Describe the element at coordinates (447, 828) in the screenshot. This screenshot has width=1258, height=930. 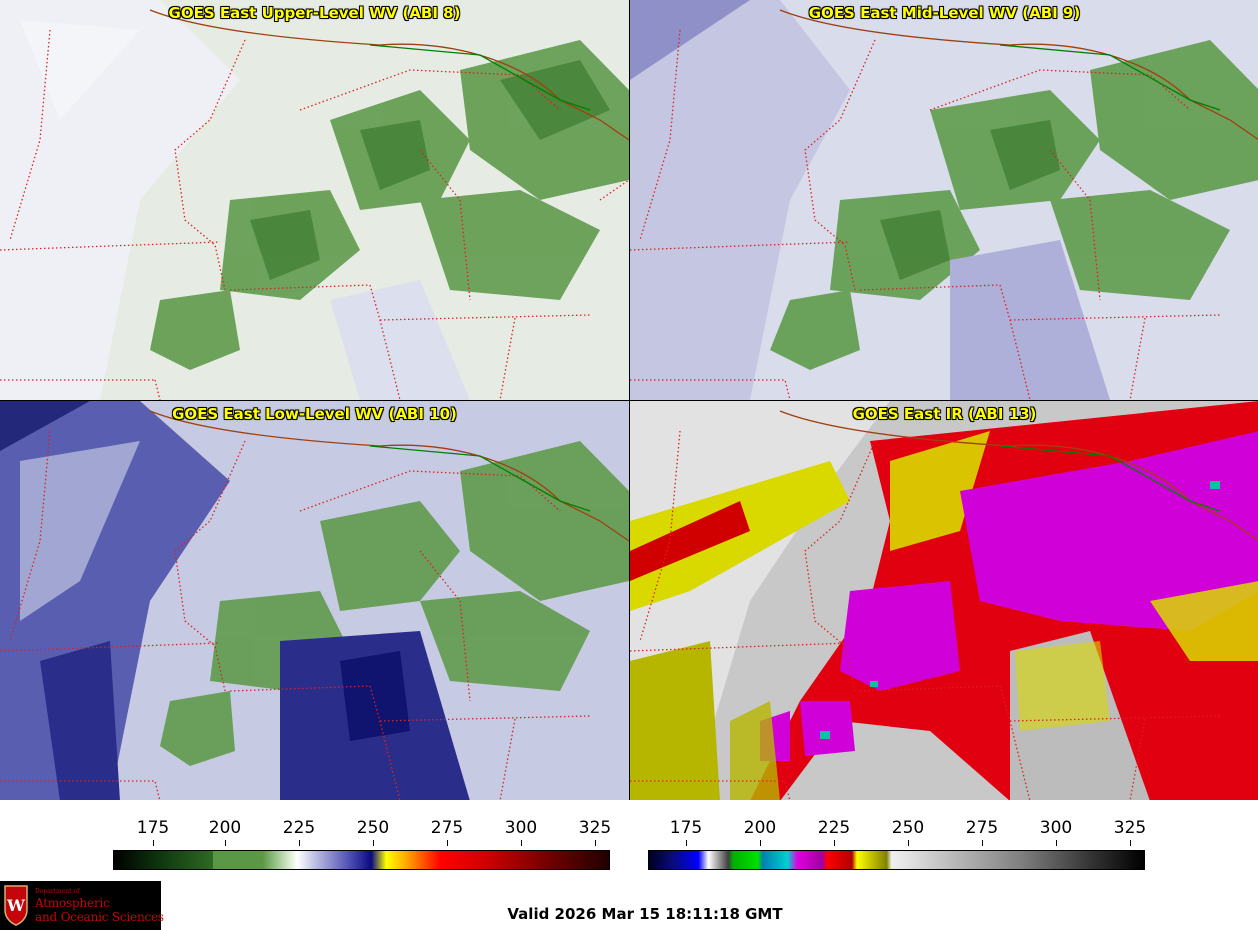
I see `wv-tick-label: 275` at that location.